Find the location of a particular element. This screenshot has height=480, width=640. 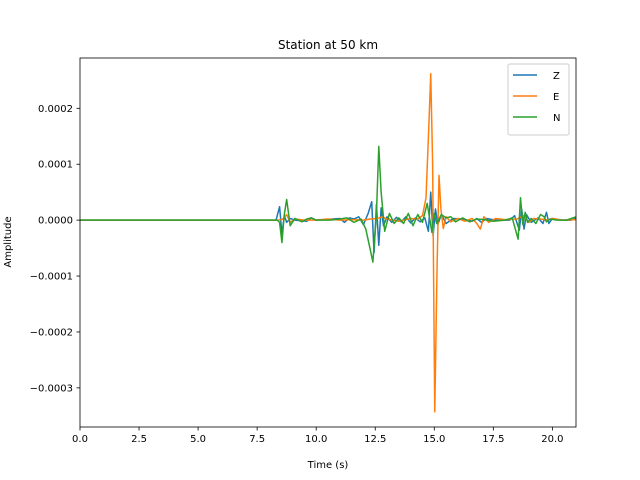

y-tick-label: −0.0001 is located at coordinates (51, 277).